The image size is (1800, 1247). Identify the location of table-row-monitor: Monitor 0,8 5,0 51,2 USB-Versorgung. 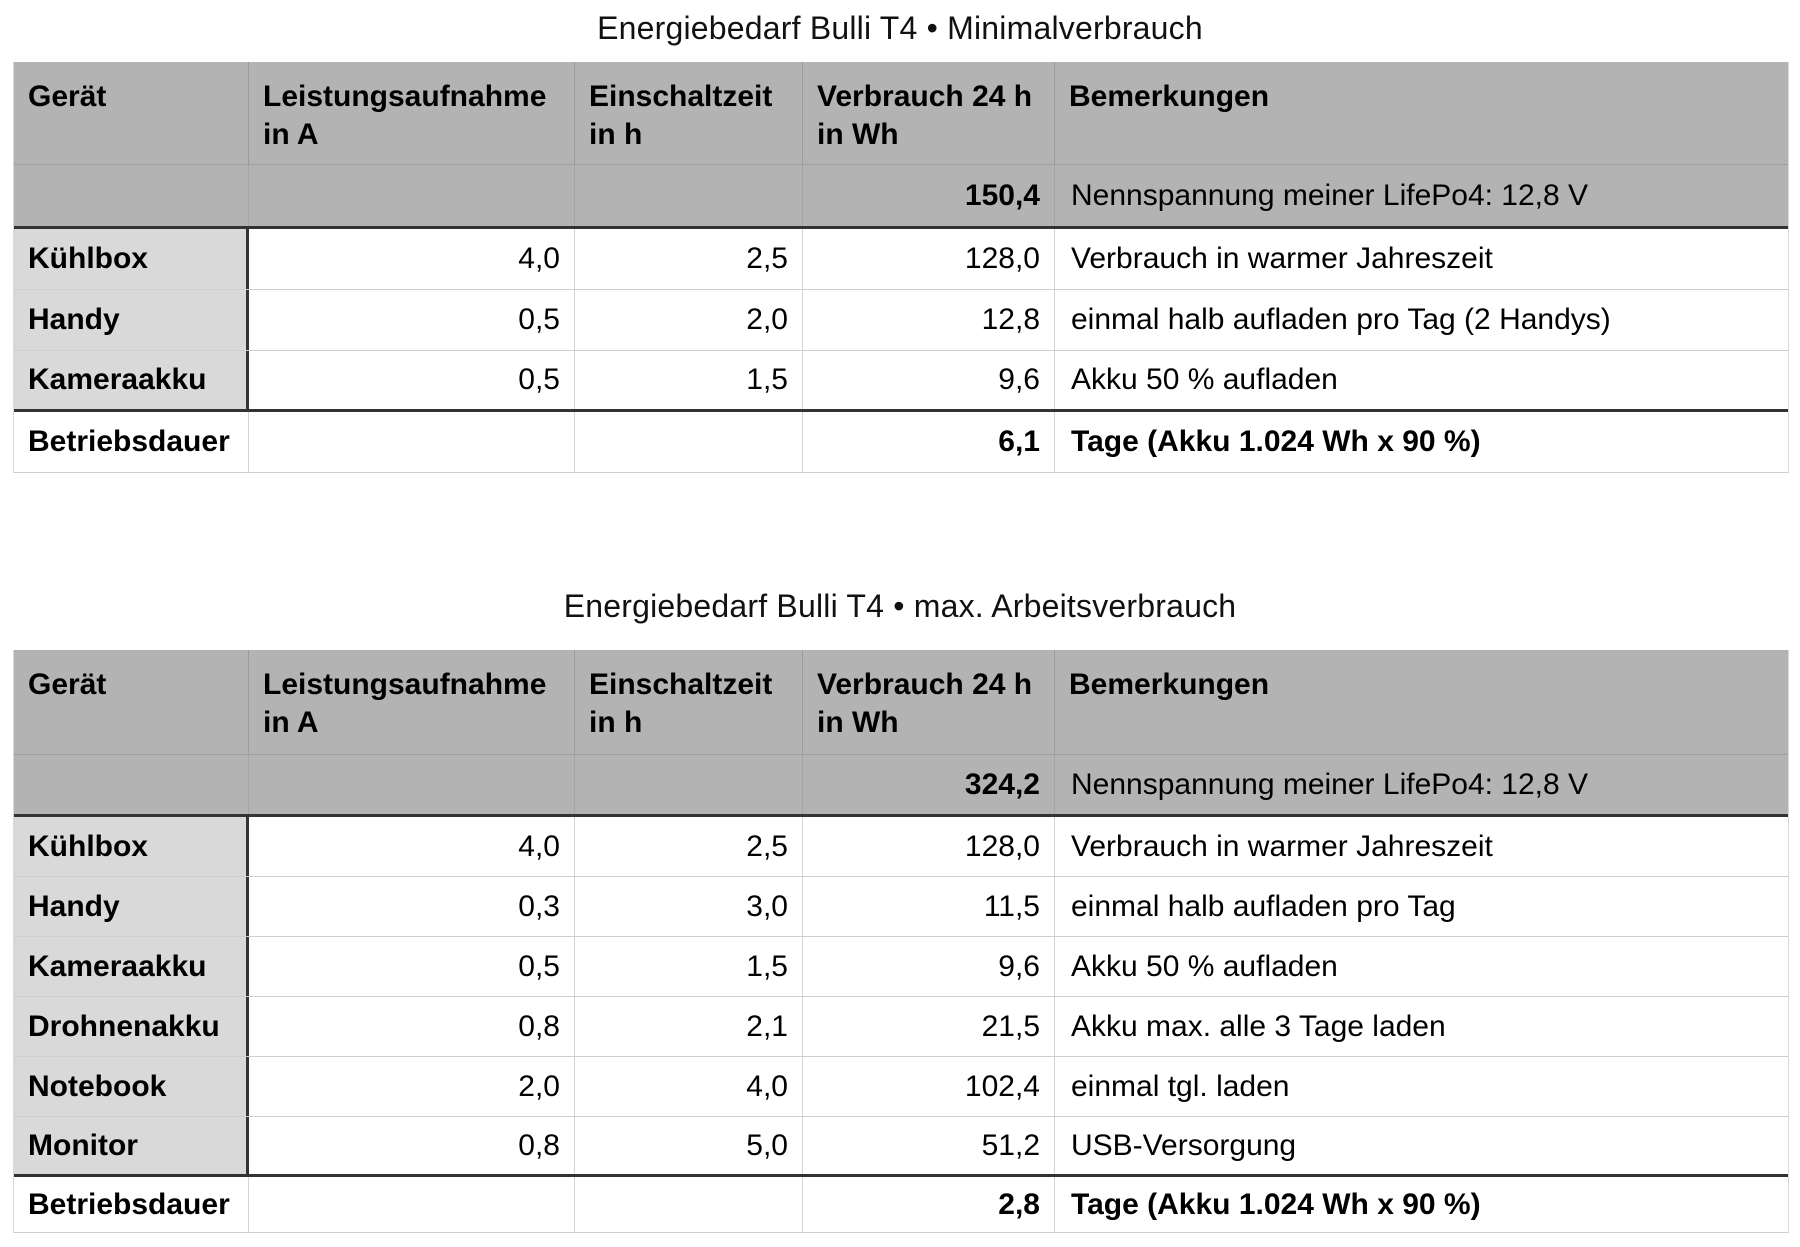
(901, 1147).